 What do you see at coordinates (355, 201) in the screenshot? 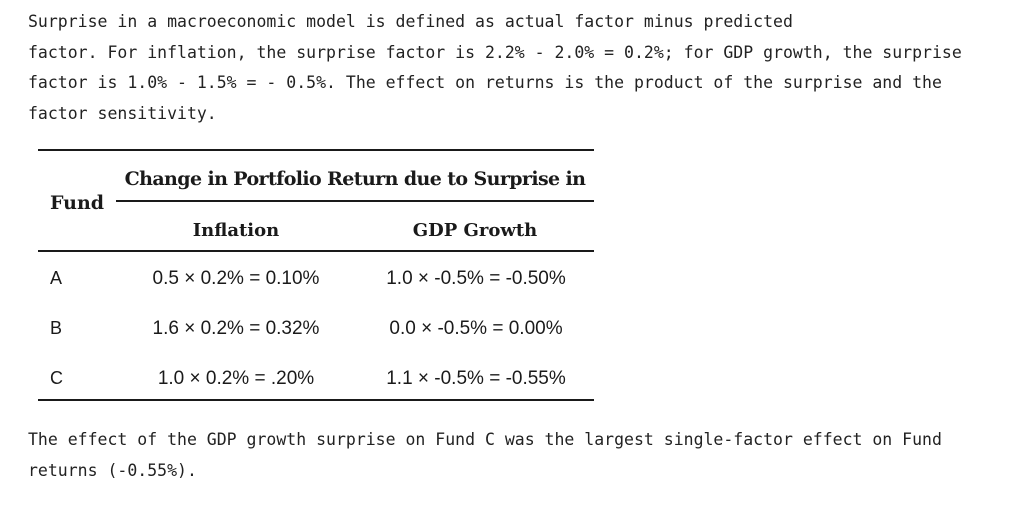
I see `span-header-rule` at bounding box center [355, 201].